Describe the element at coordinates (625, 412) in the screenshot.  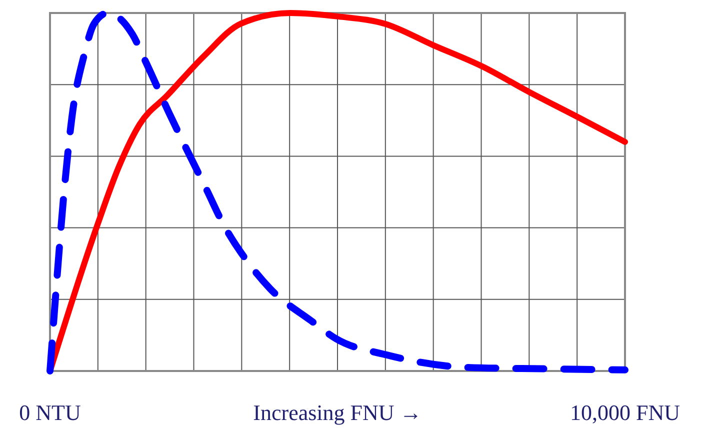
I see `x-tick-label: 10,000 FNU` at that location.